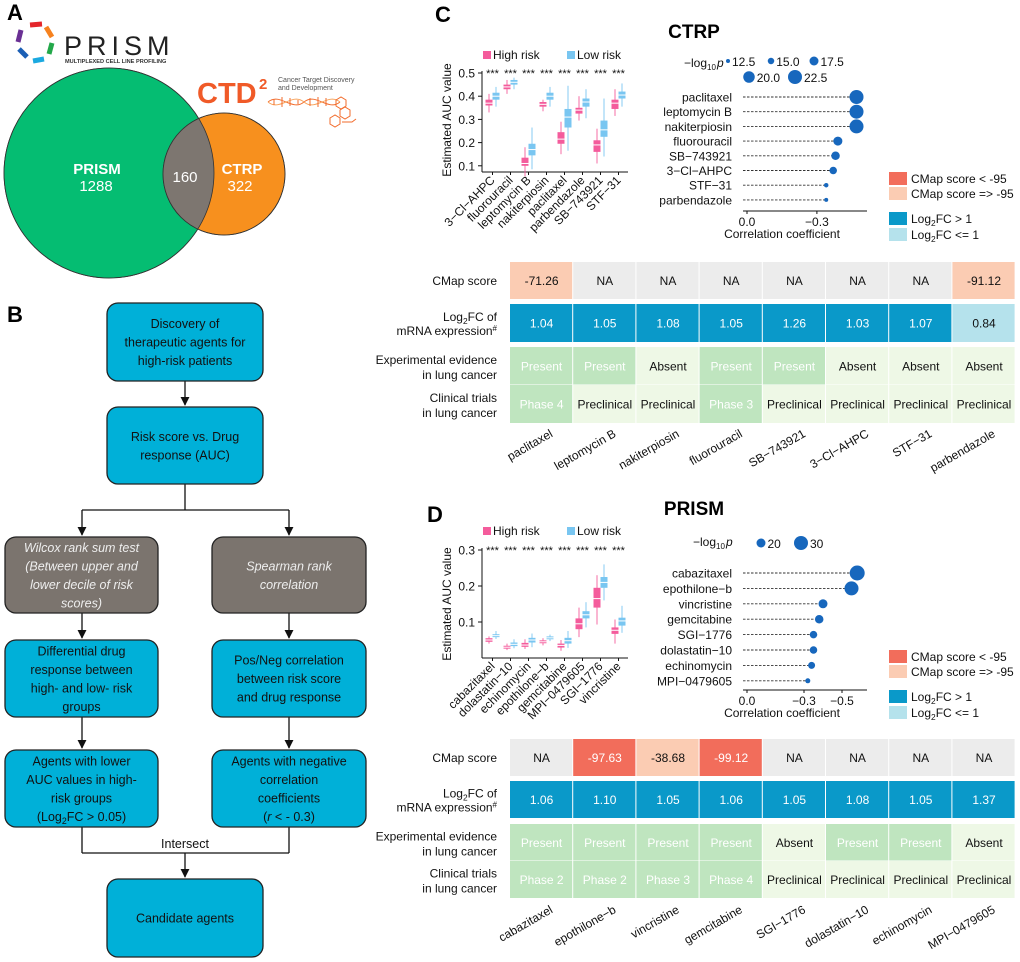  Describe the element at coordinates (654, 921) in the screenshot. I see `table-column-drug-label: vincristine` at that location.